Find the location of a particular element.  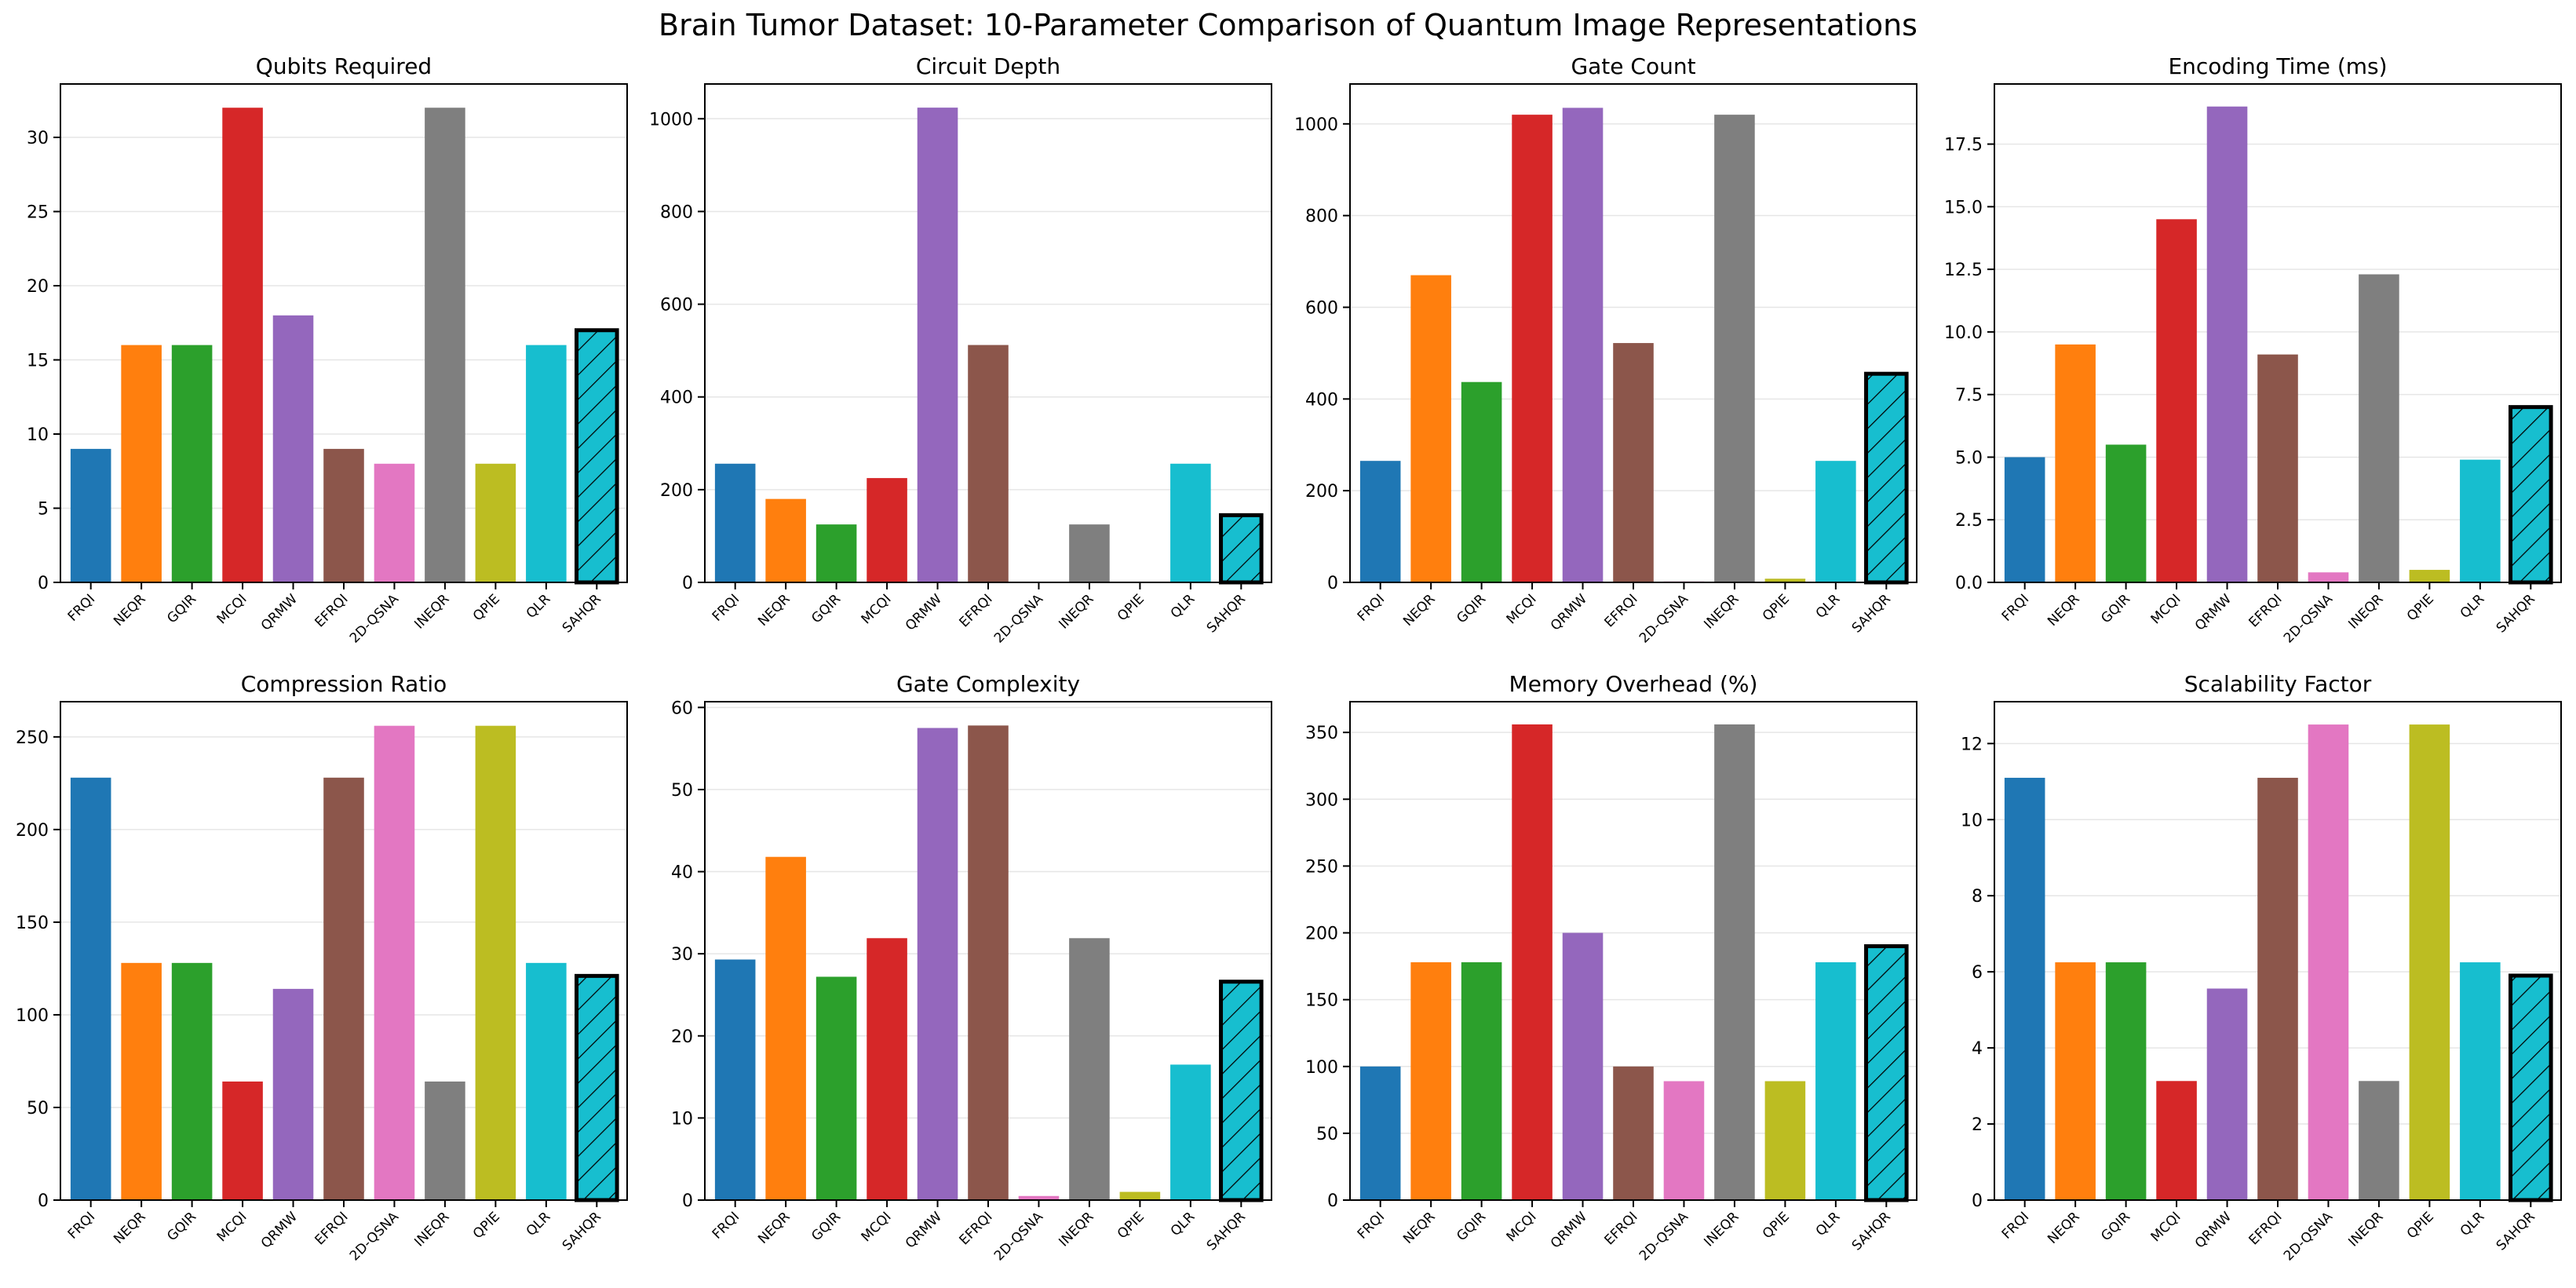

y-tick-label: 12 is located at coordinates (1972, 744).